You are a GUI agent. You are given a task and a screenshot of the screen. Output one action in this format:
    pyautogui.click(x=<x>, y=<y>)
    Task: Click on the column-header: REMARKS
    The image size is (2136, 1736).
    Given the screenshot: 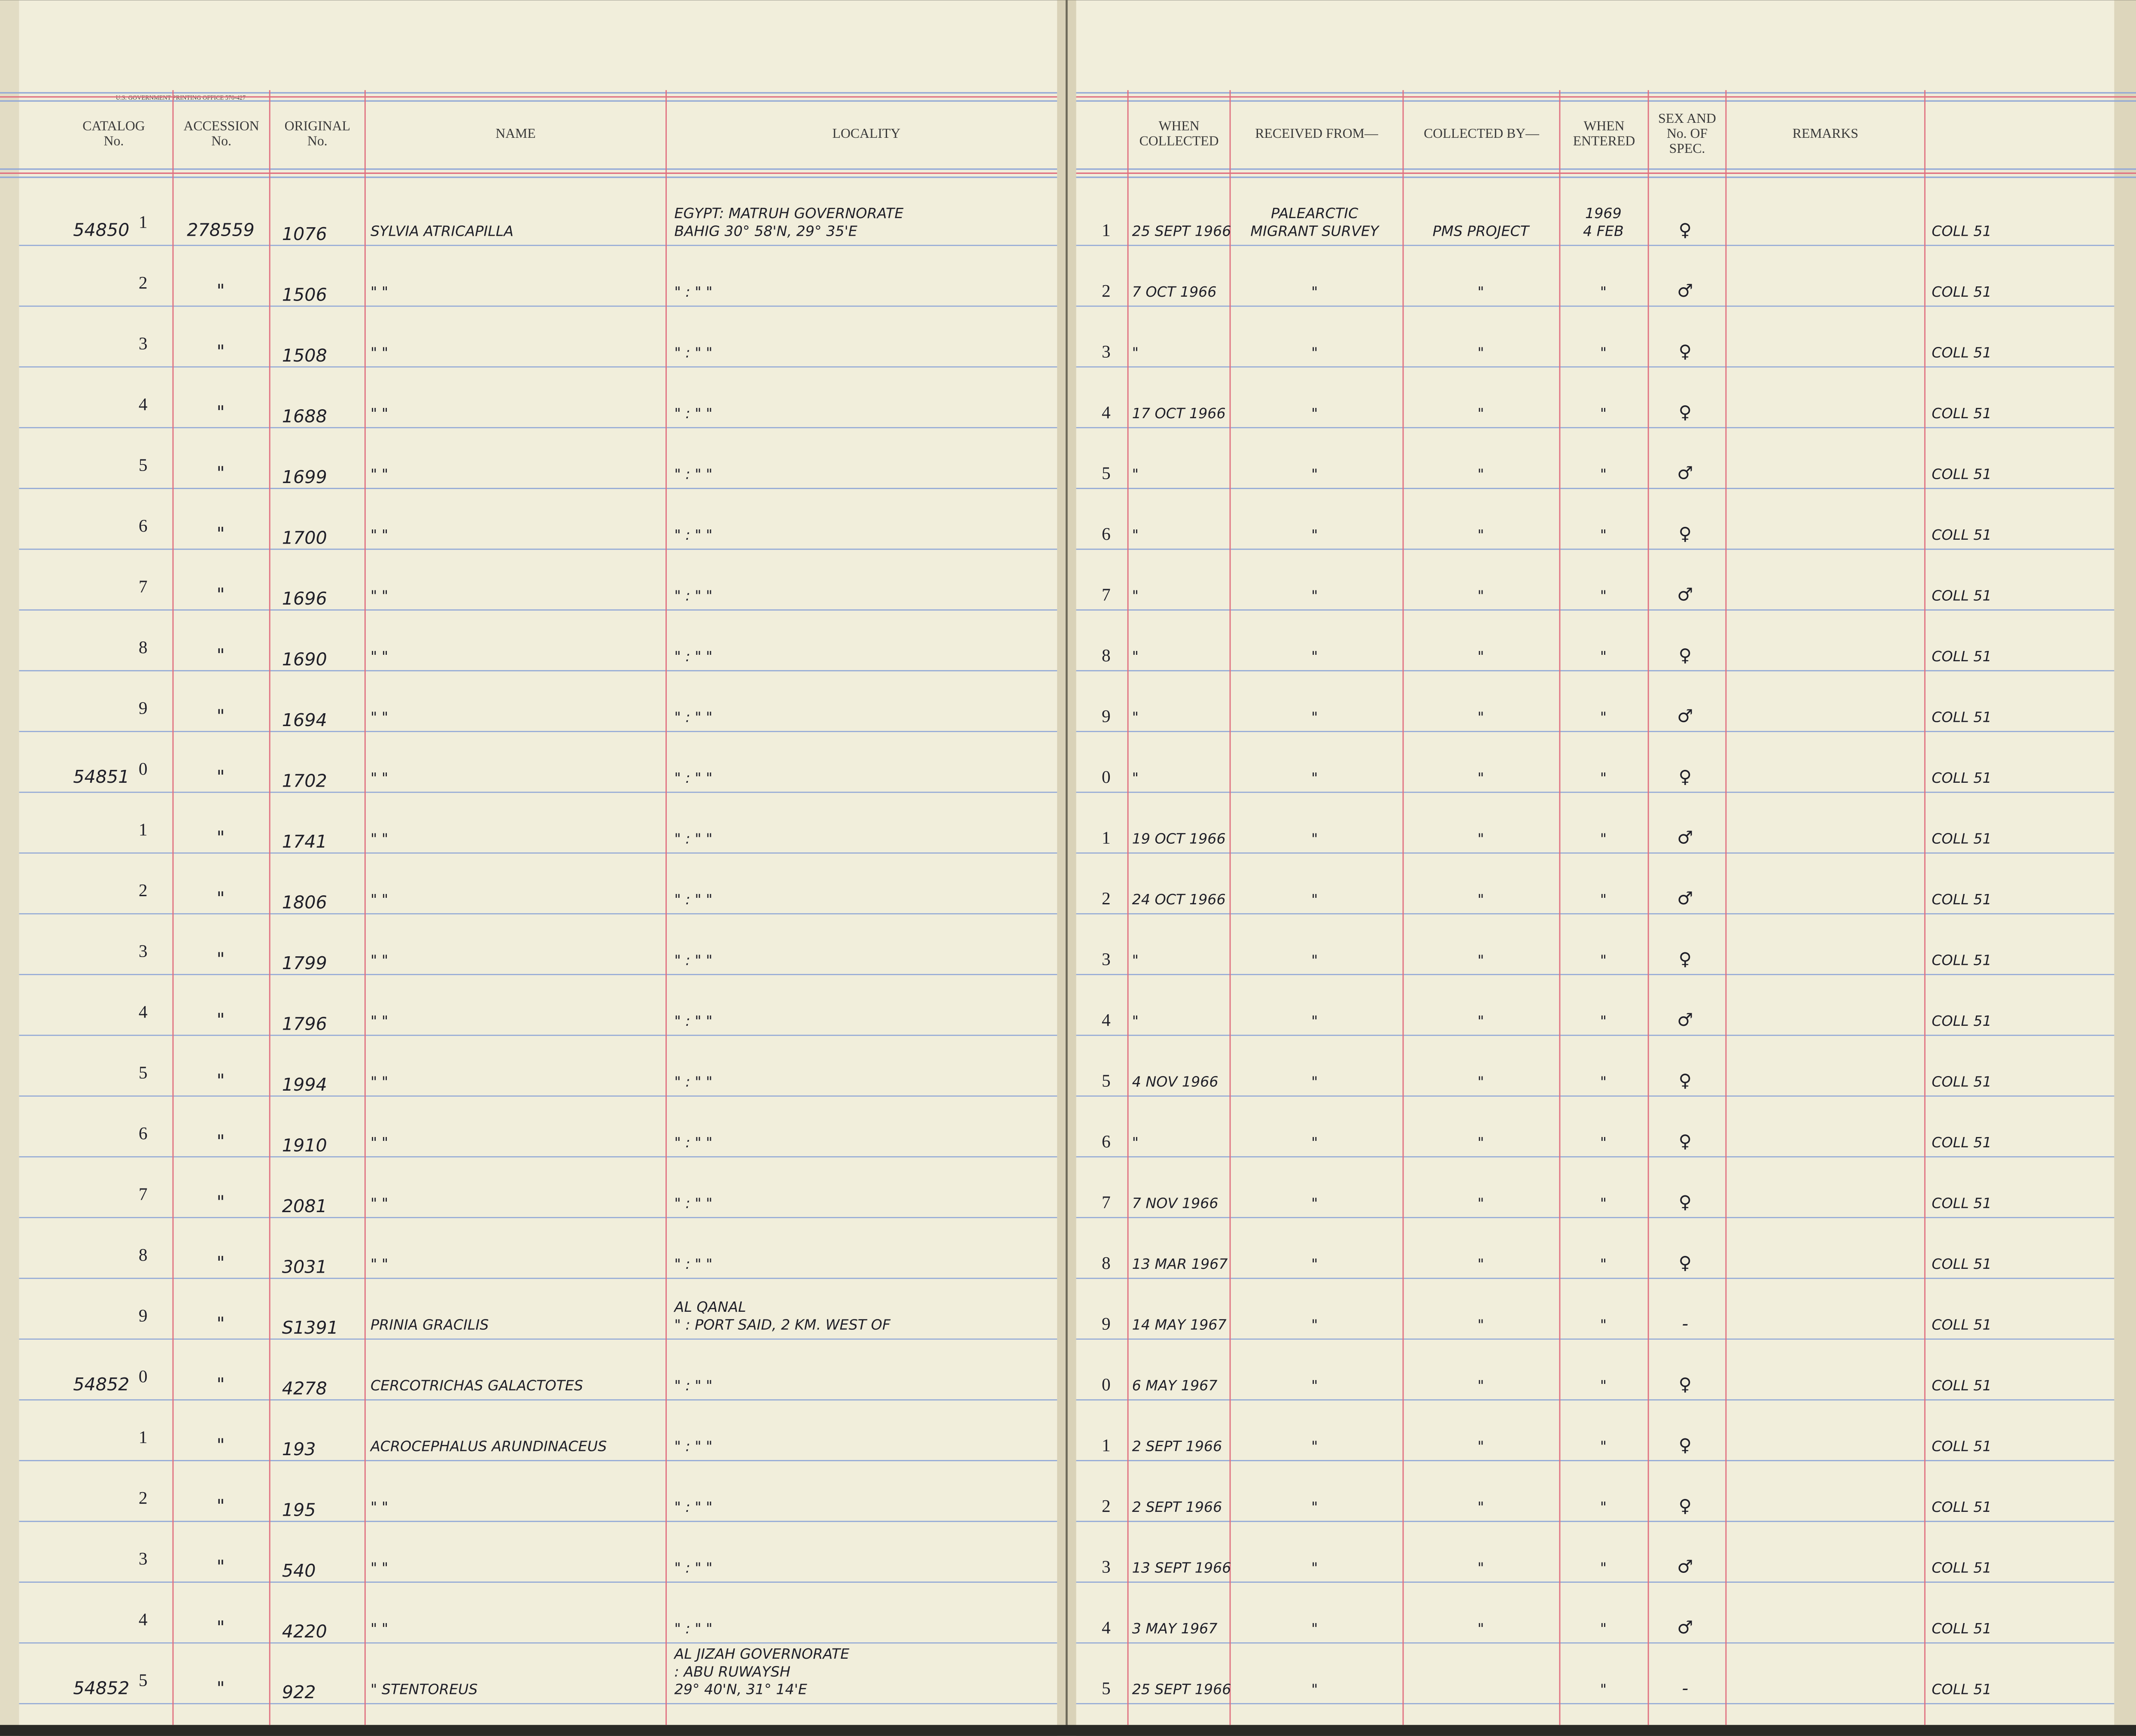 What is the action you would take?
    pyautogui.click(x=1825, y=133)
    